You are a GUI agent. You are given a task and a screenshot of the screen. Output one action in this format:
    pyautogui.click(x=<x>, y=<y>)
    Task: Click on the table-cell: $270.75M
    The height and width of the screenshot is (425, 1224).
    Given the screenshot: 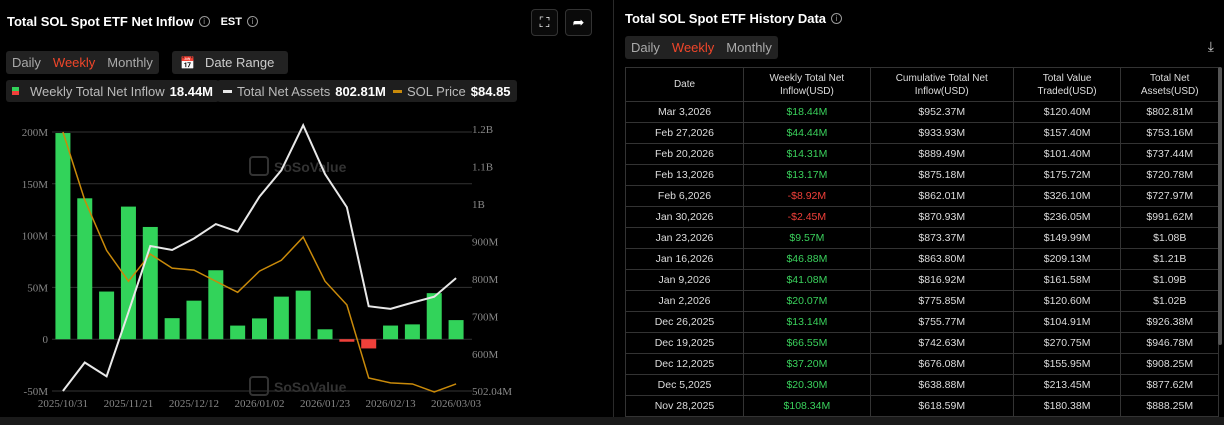 What is the action you would take?
    pyautogui.click(x=1067, y=343)
    